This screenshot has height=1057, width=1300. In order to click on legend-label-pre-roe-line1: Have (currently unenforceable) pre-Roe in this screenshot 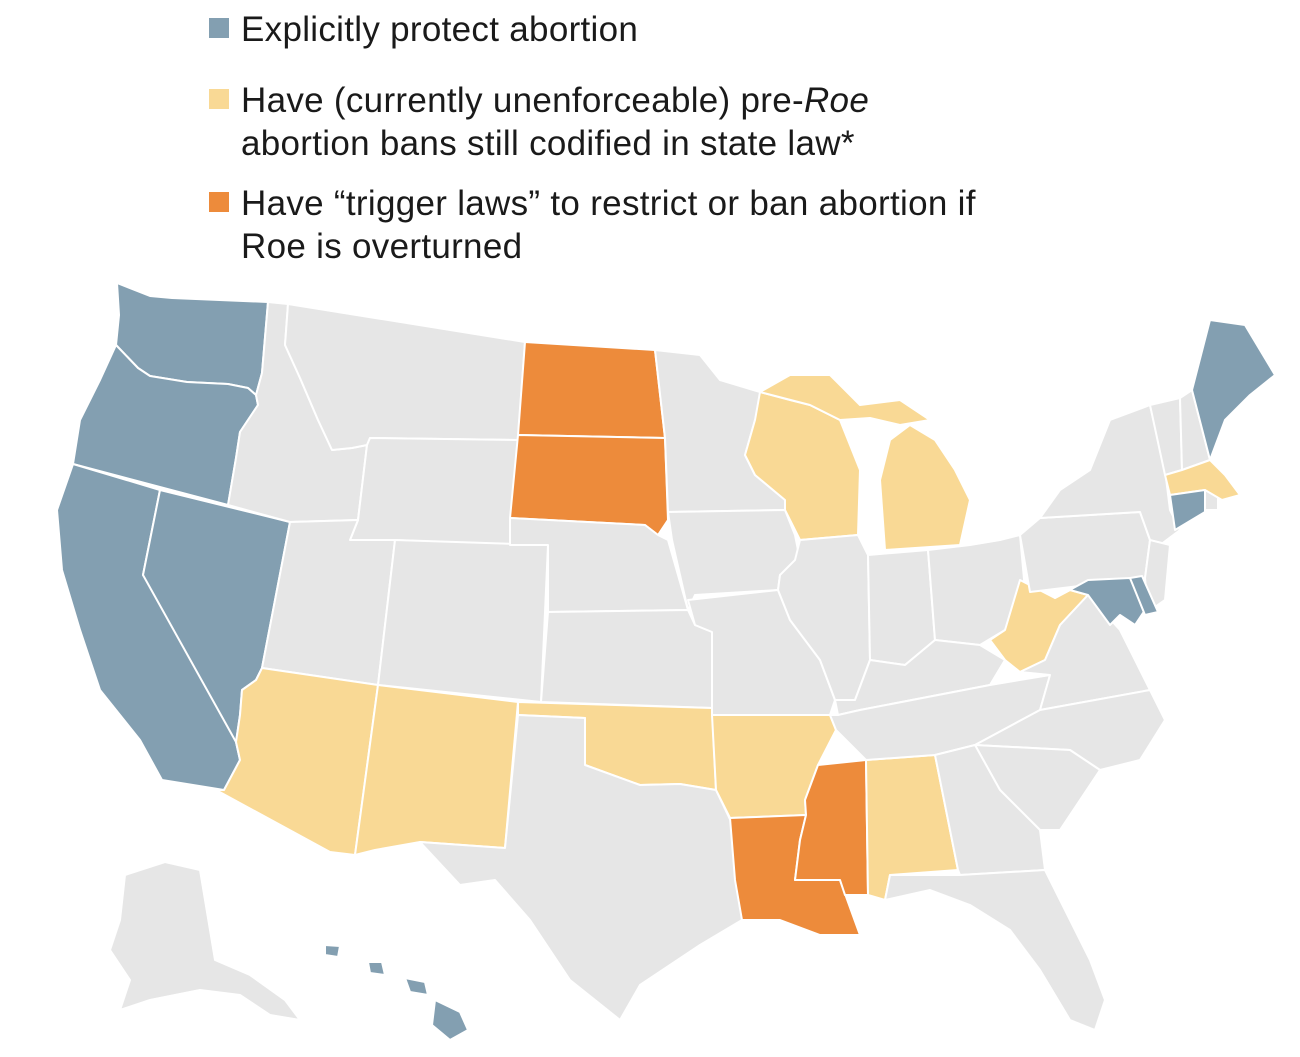, I will do `click(555, 100)`.